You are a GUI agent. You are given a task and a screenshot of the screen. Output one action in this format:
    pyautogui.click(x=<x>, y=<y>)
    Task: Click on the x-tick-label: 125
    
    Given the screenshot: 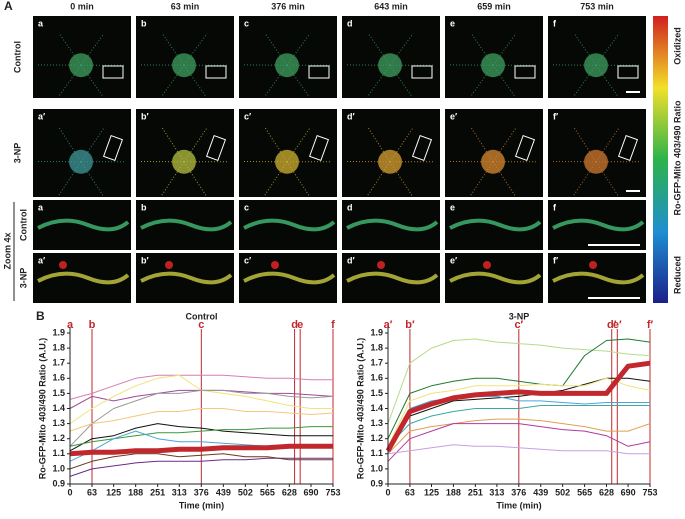 What is the action you would take?
    pyautogui.click(x=431, y=492)
    